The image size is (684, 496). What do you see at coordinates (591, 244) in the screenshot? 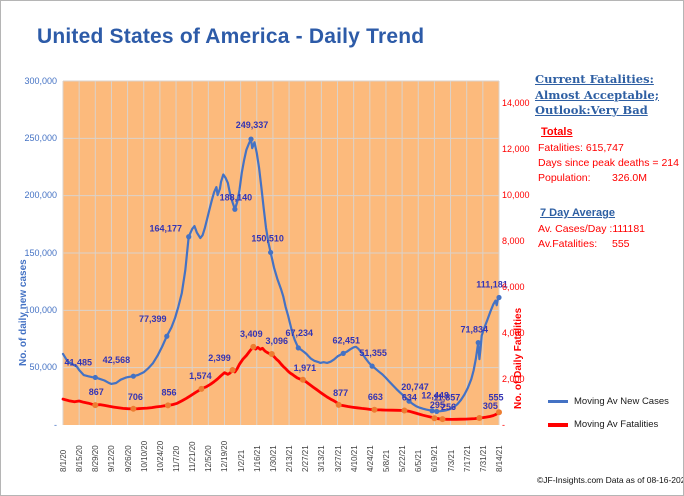
I see `seven-day-fatalities: Av.Fatalities: 555` at bounding box center [591, 244].